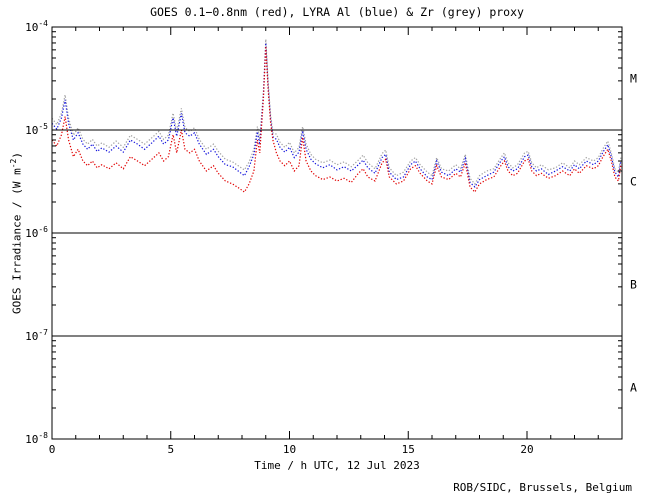  I want to click on x-tick-label-20: 20, so click(526, 449).